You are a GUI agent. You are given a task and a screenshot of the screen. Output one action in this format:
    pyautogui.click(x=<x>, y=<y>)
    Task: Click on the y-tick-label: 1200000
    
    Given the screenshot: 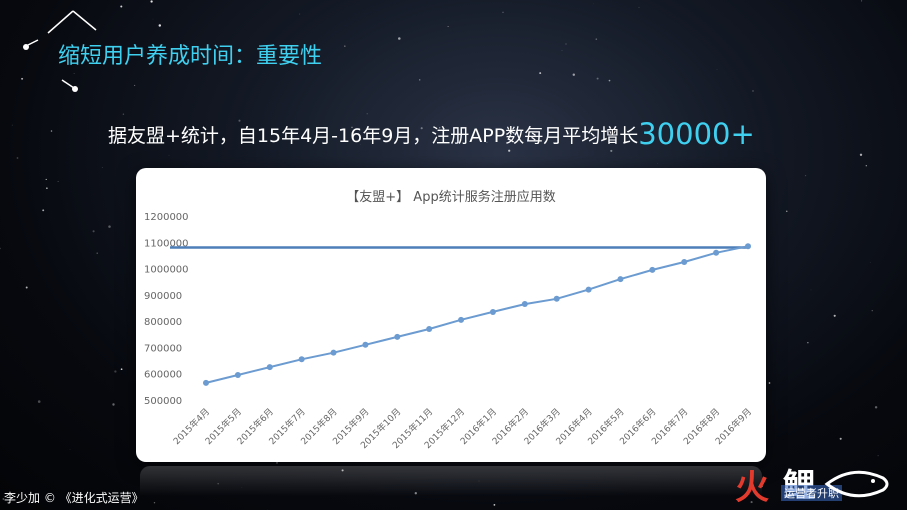 What is the action you would take?
    pyautogui.click(x=166, y=217)
    